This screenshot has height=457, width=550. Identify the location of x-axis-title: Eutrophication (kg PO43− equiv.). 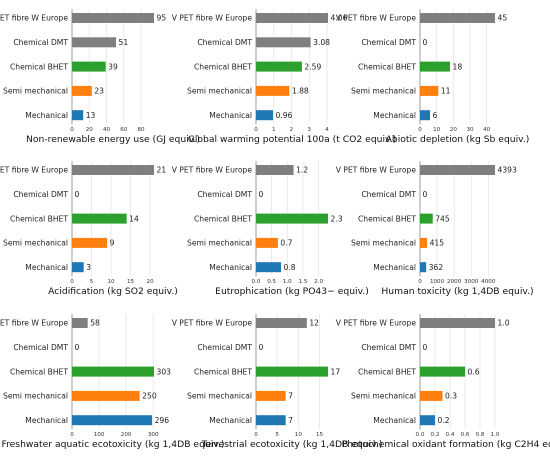
(292, 291).